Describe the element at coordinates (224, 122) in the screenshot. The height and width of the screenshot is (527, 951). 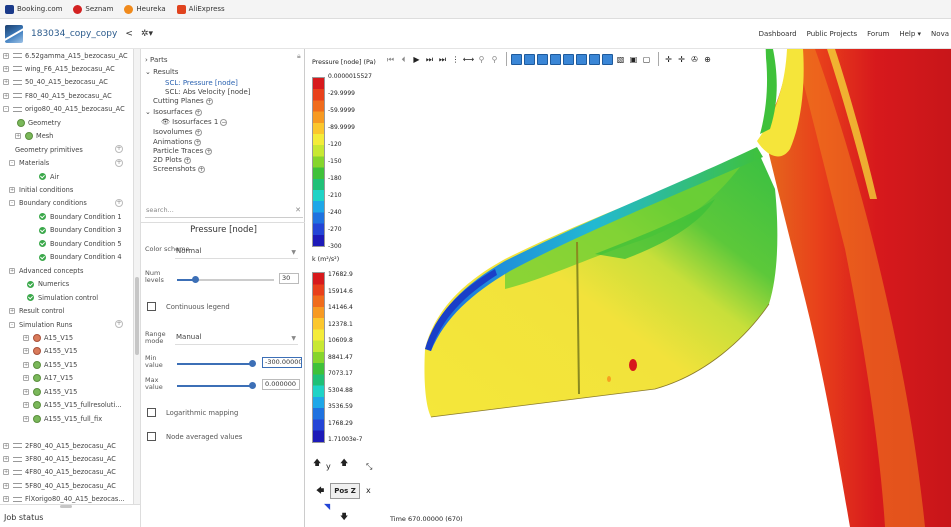
I see `remove-icon: −` at that location.